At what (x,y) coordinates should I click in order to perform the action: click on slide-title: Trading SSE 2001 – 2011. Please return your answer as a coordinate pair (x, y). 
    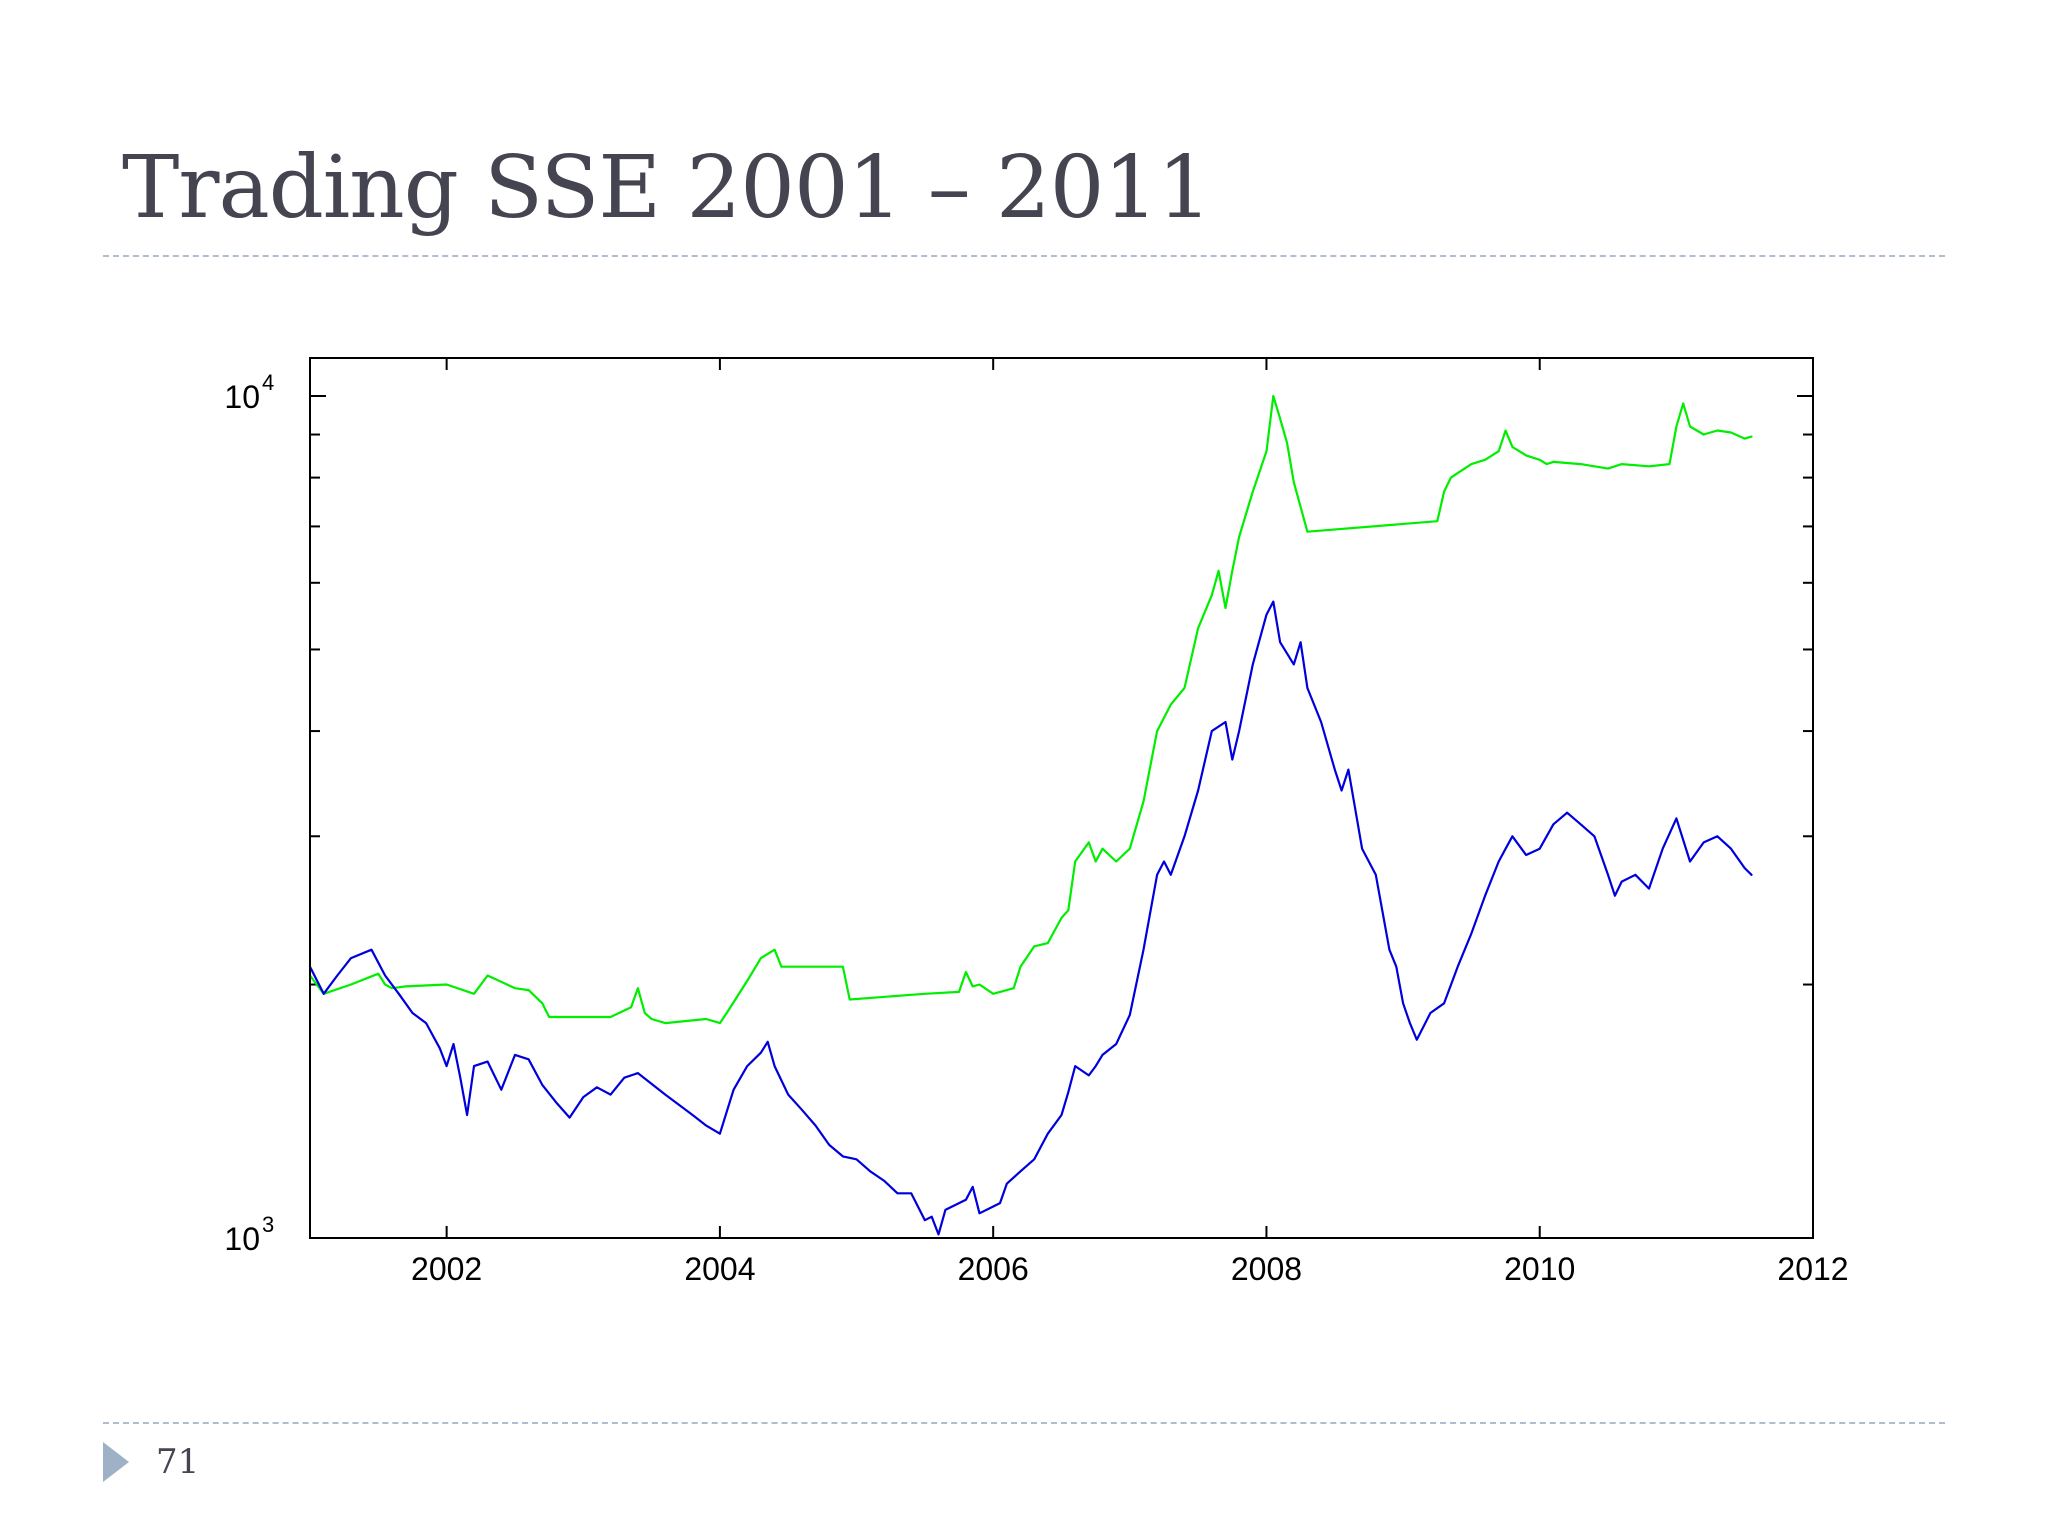
    Looking at the image, I should click on (667, 188).